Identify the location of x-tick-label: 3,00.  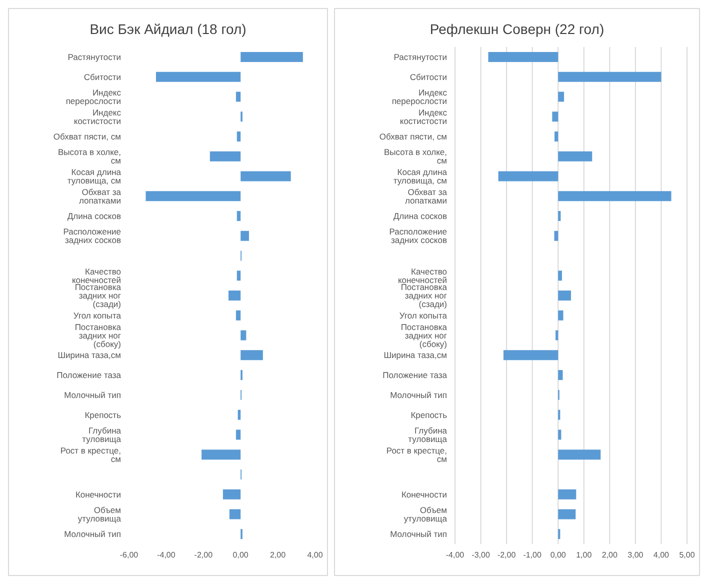
(636, 555).